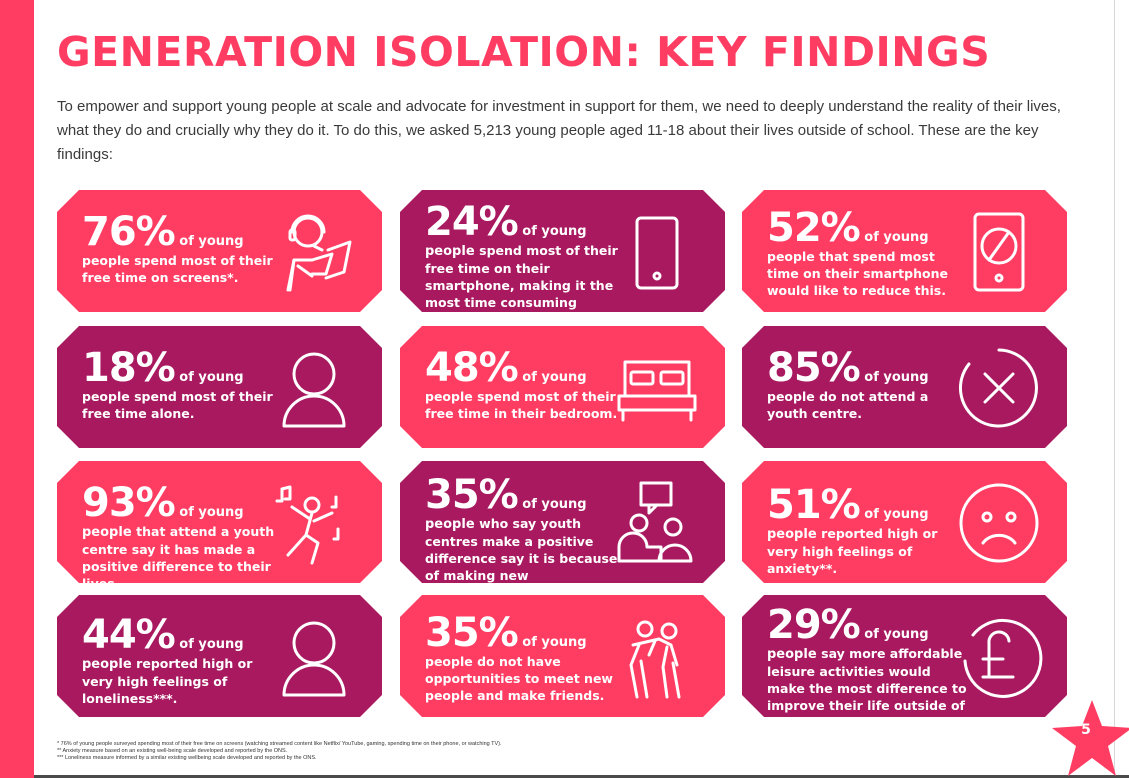 Image resolution: width=1129 pixels, height=778 pixels. What do you see at coordinates (17, 389) in the screenshot?
I see `left-accent-bar` at bounding box center [17, 389].